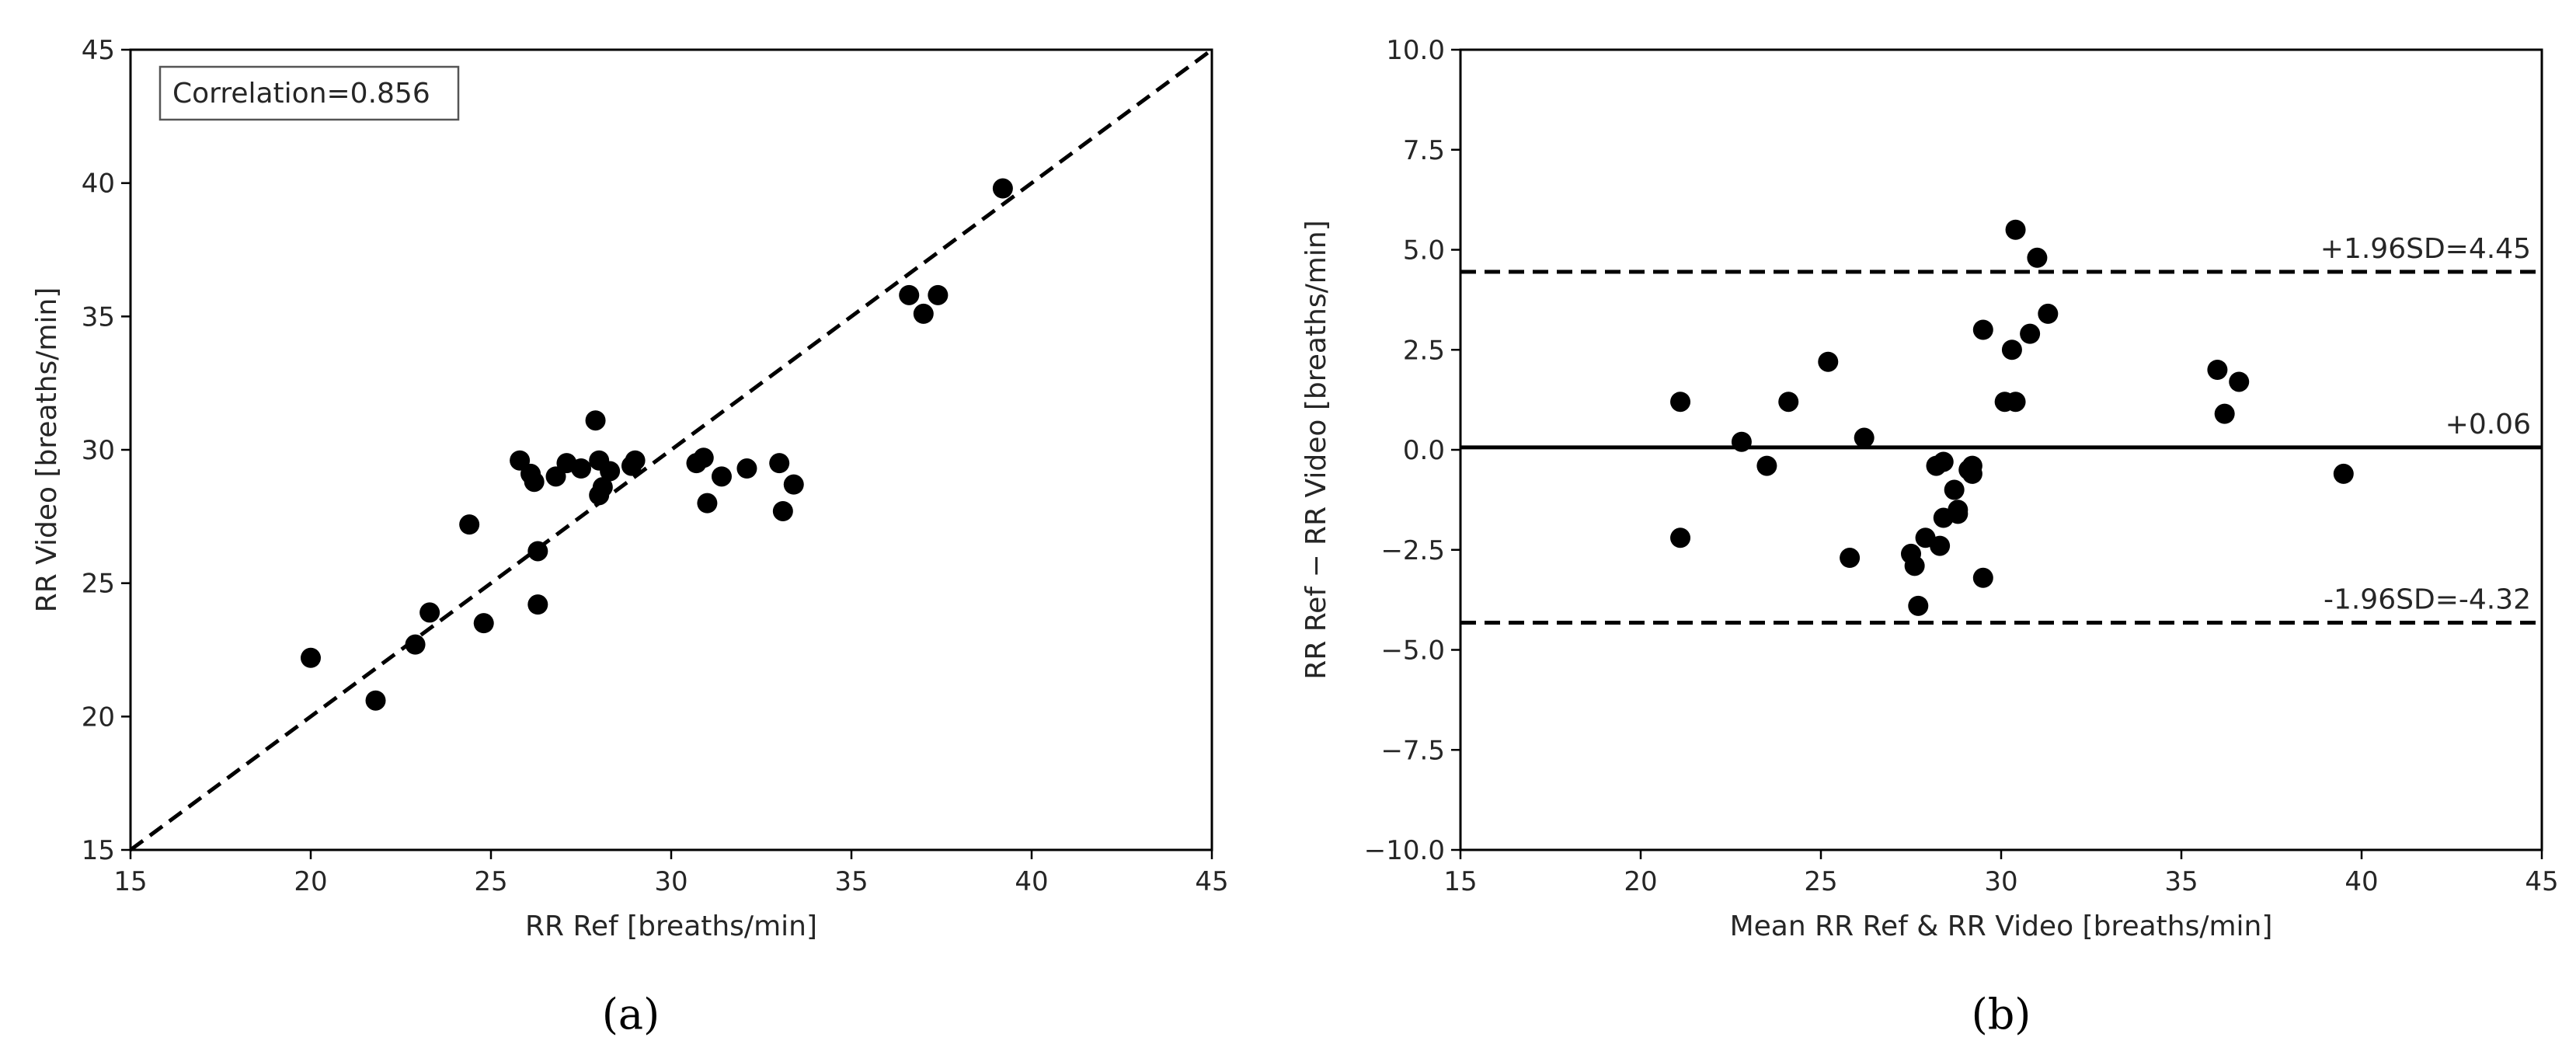 Image resolution: width=2576 pixels, height=1055 pixels. What do you see at coordinates (2427, 599) in the screenshot?
I see `lower-limit-label: -1.96SD=-4.32` at bounding box center [2427, 599].